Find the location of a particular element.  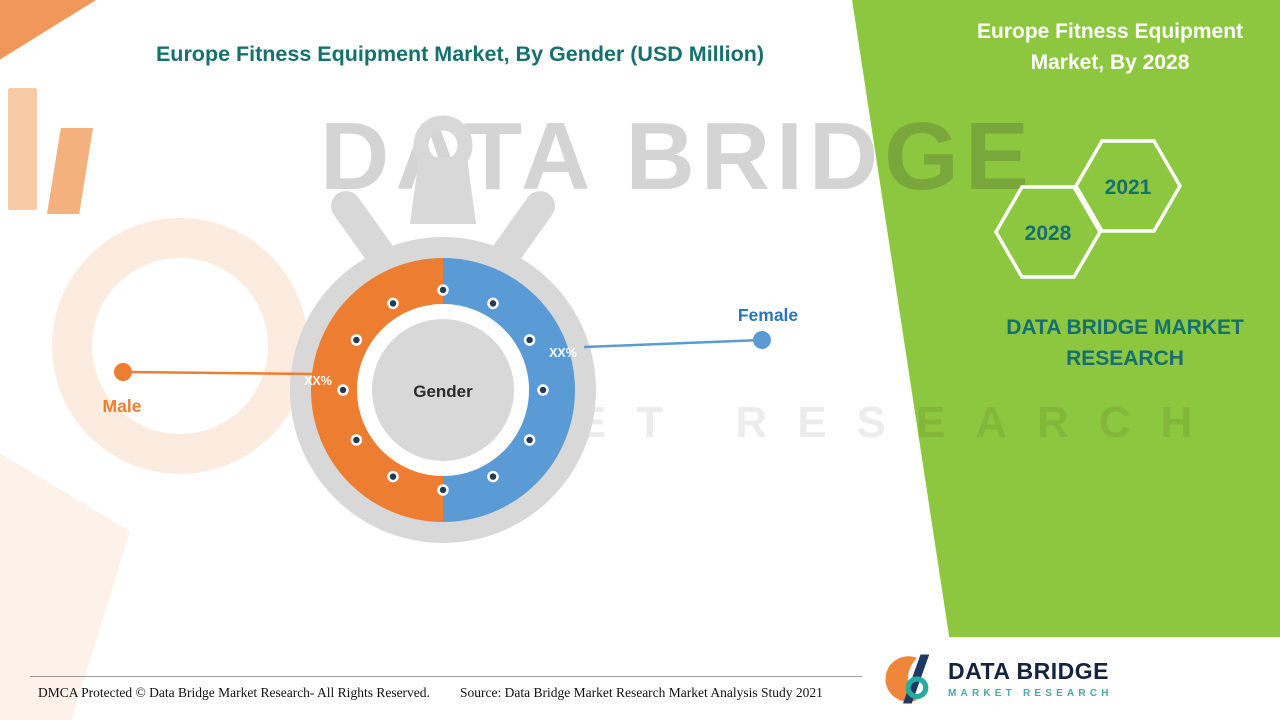

tick-dots is located at coordinates (443, 390).